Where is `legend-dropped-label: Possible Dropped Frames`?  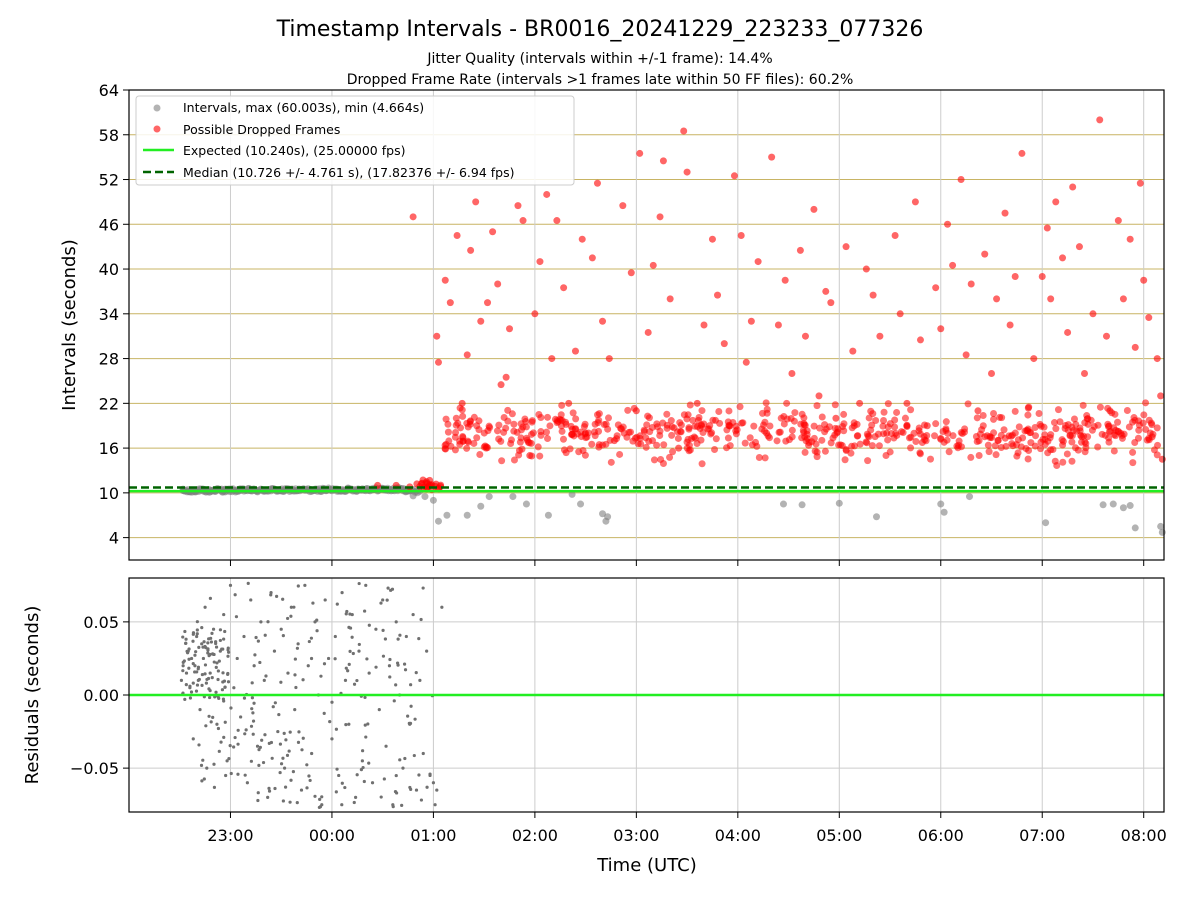 legend-dropped-label: Possible Dropped Frames is located at coordinates (261, 129).